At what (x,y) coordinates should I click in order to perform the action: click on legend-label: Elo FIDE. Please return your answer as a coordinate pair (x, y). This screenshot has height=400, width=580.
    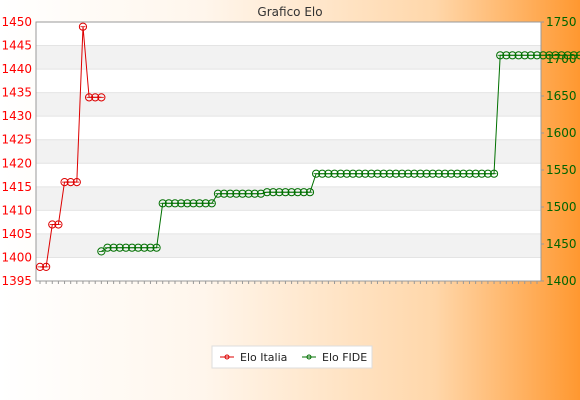
    Looking at the image, I should click on (344, 357).